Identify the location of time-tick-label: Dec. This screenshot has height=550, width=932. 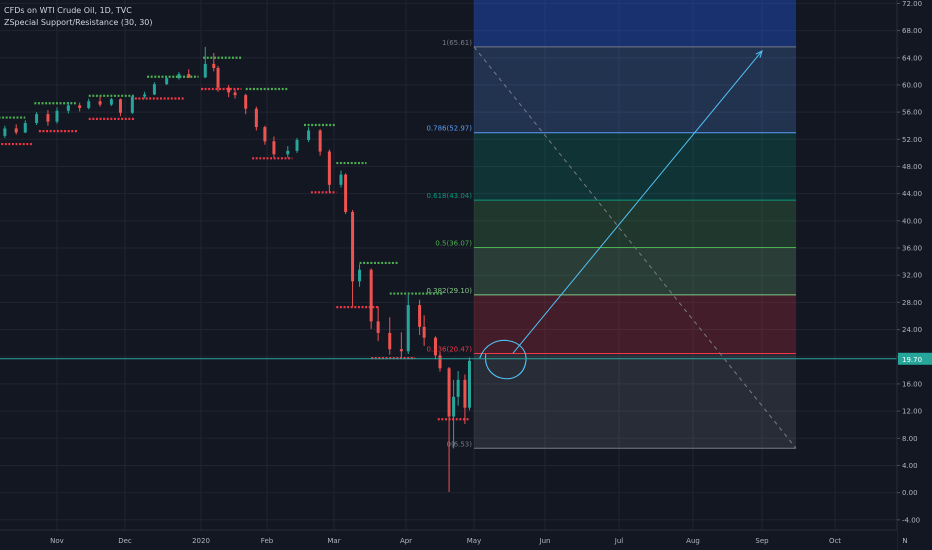
(125, 541).